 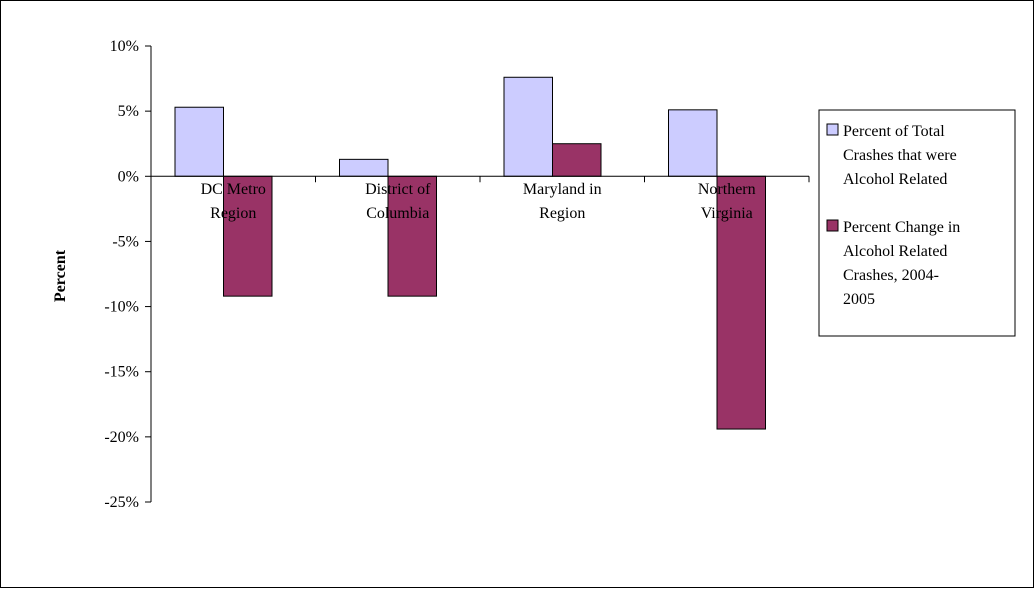 What do you see at coordinates (121, 437) in the screenshot?
I see `y-tick-label: -20%` at bounding box center [121, 437].